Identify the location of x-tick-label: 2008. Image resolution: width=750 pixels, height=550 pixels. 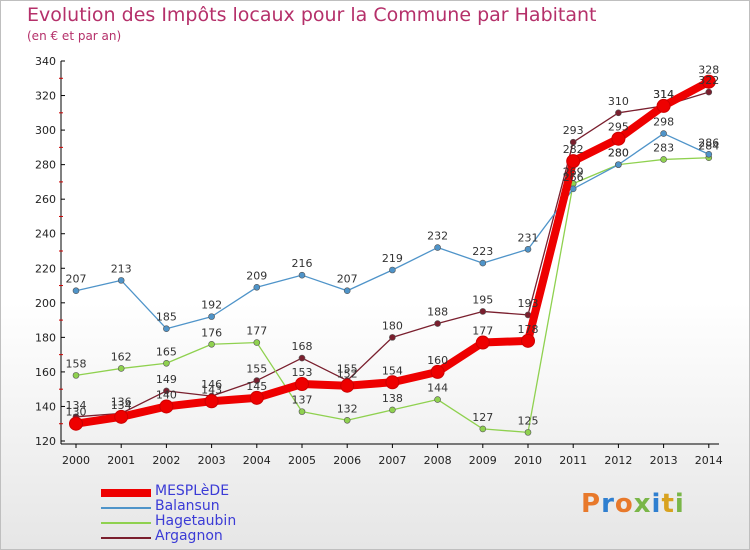
(438, 460).